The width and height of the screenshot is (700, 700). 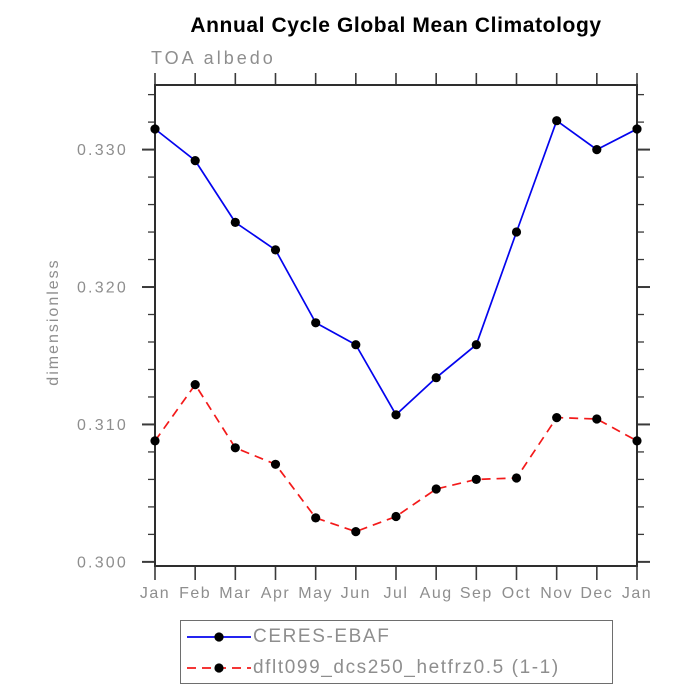 What do you see at coordinates (476, 593) in the screenshot?
I see `x-tick-label: Sep` at bounding box center [476, 593].